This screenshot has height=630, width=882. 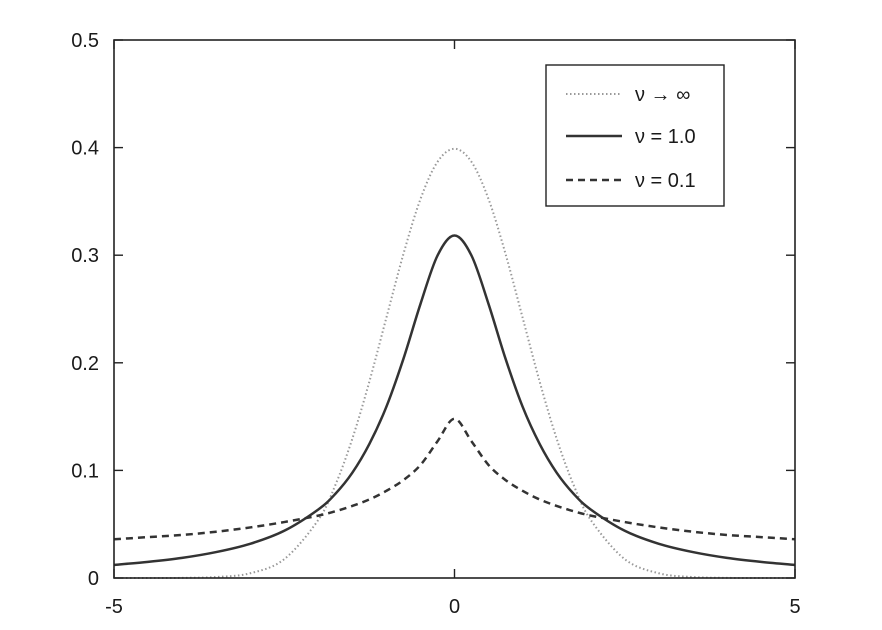 What do you see at coordinates (662, 95) in the screenshot?
I see `legend-label-0: ν → ∞` at bounding box center [662, 95].